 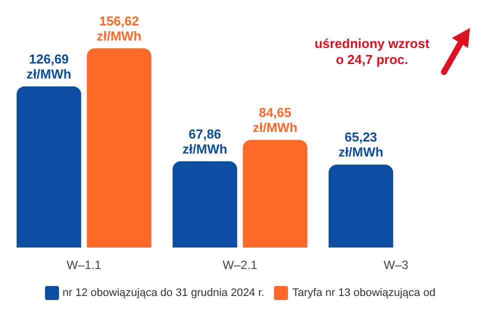 What do you see at coordinates (361, 145) in the screenshot?
I see `data-label: 65,23 zł/MWh` at bounding box center [361, 145].